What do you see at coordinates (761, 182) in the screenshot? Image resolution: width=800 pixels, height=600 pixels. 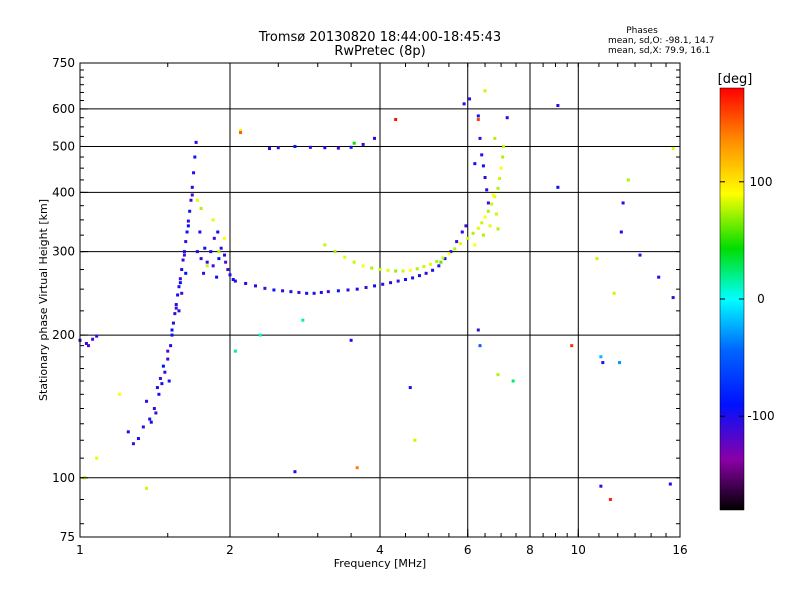 I see `colorbar-tick-label: 100` at bounding box center [761, 182].